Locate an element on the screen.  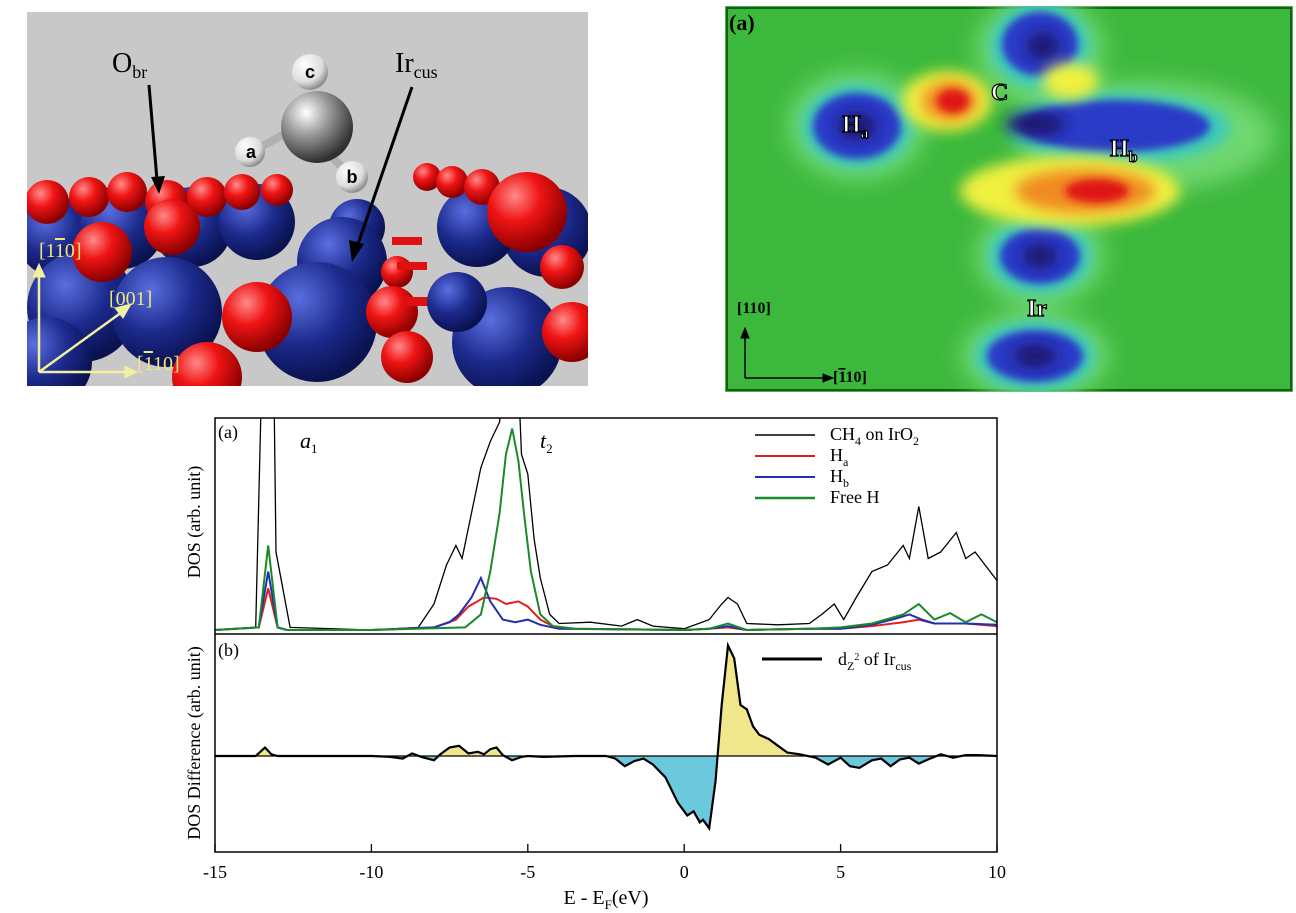
x-tick-label: -15 is located at coordinates (215, 872).